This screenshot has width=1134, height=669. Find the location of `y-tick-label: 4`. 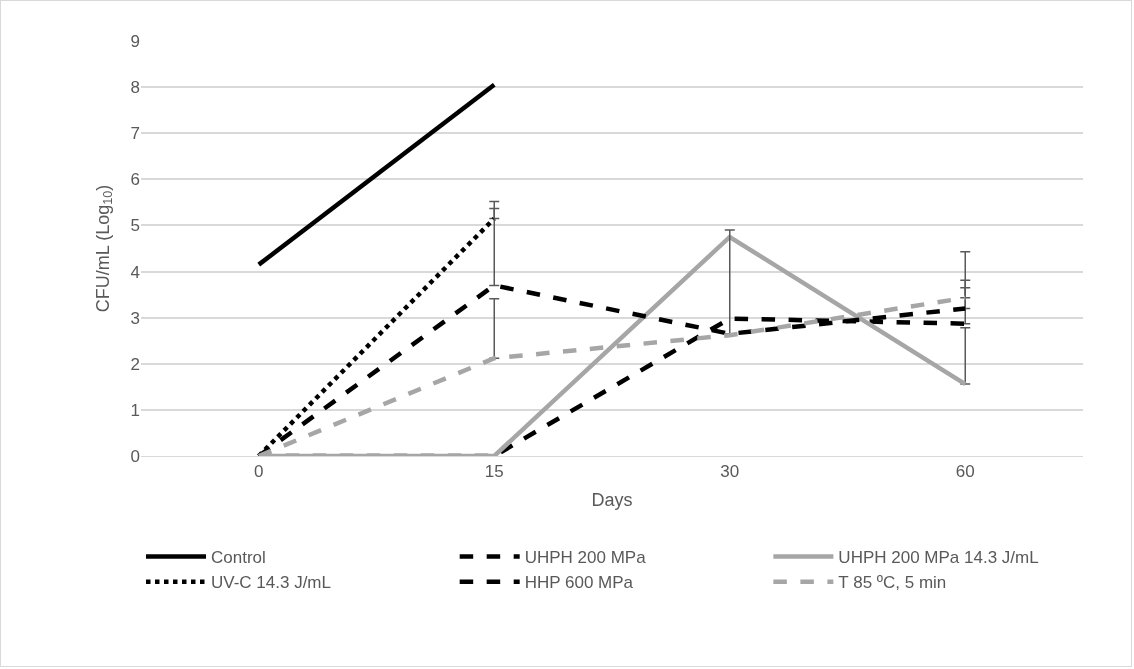

y-tick-label: 4 is located at coordinates (135, 272).